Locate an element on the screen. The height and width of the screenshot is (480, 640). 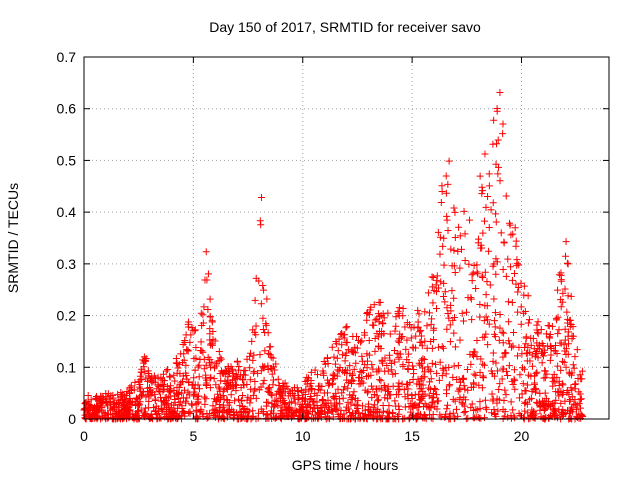
x-tick-label: 5 is located at coordinates (193, 436).